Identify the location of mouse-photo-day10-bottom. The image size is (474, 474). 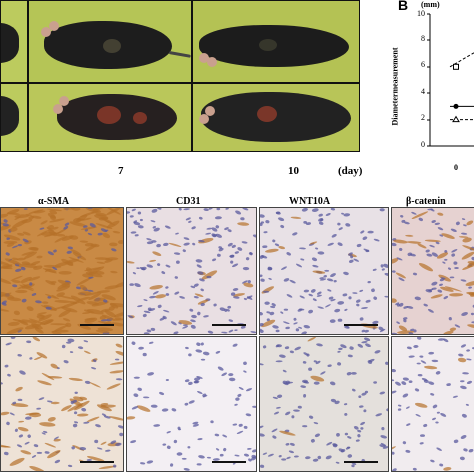
(276, 117).